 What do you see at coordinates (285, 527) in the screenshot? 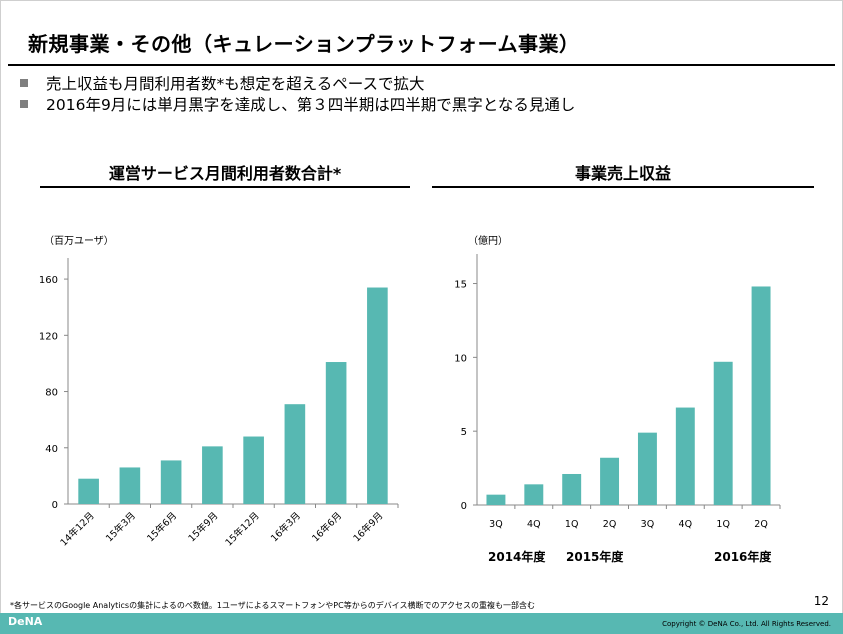
I see `x-category-label: 16年3月` at bounding box center [285, 527].